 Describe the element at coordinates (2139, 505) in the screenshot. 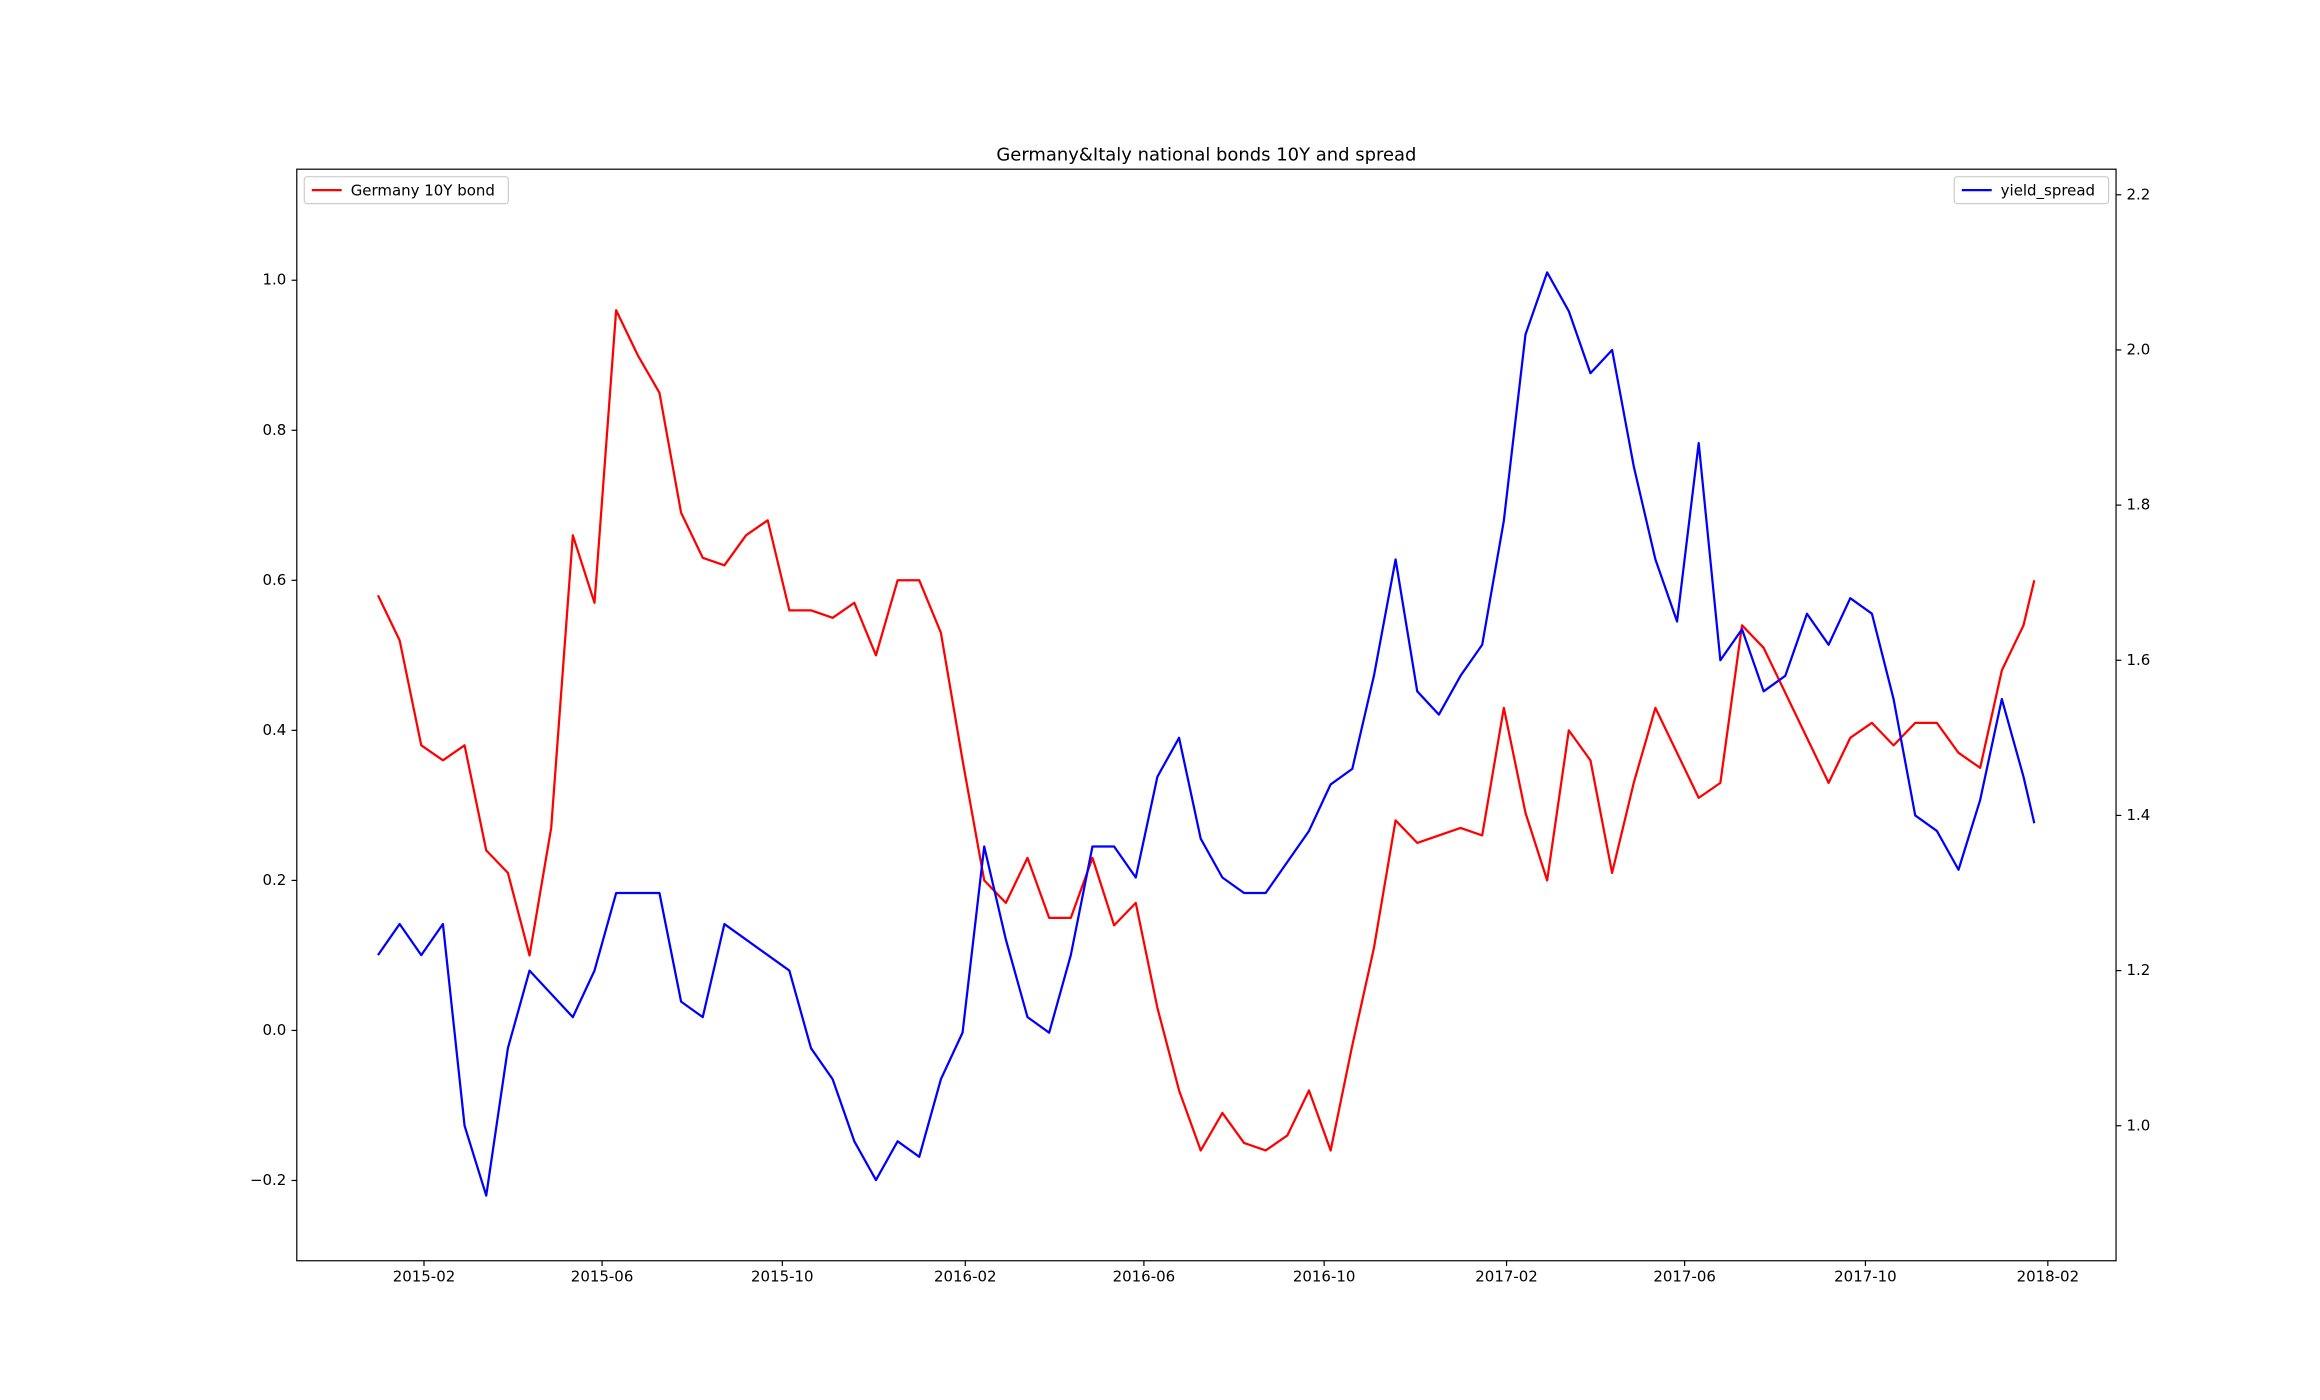

I see `y2-tick-label: 1.8` at that location.